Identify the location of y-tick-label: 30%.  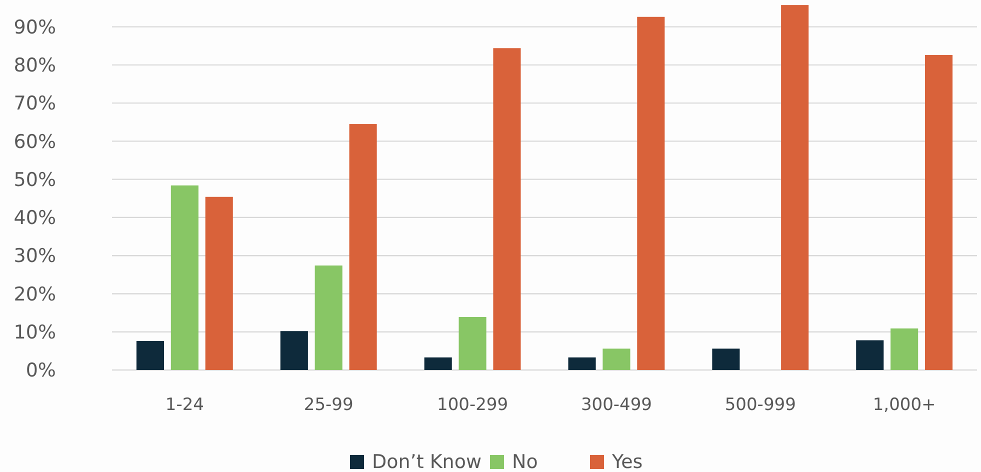
(35, 256).